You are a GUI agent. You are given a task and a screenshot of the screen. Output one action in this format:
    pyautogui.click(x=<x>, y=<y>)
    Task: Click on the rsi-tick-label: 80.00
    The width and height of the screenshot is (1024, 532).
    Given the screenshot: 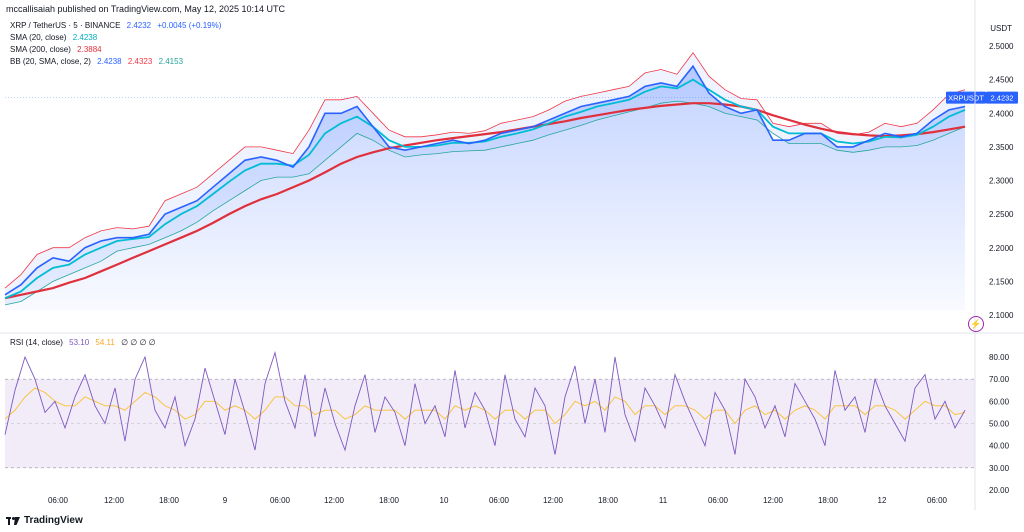 What is the action you would take?
    pyautogui.click(x=999, y=357)
    